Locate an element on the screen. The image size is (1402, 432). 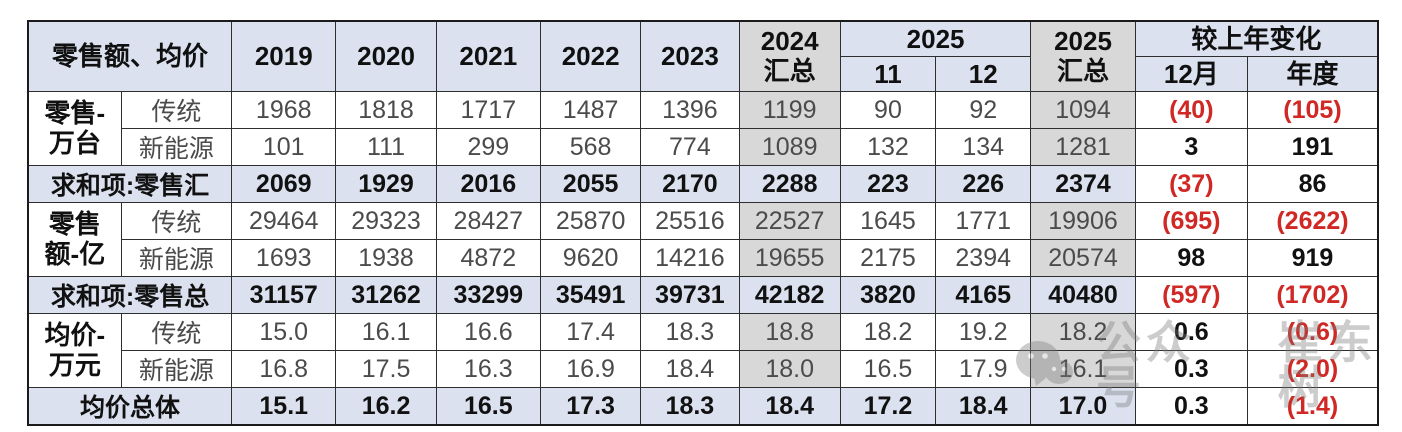
table-cell: 19.2 is located at coordinates (983, 332).